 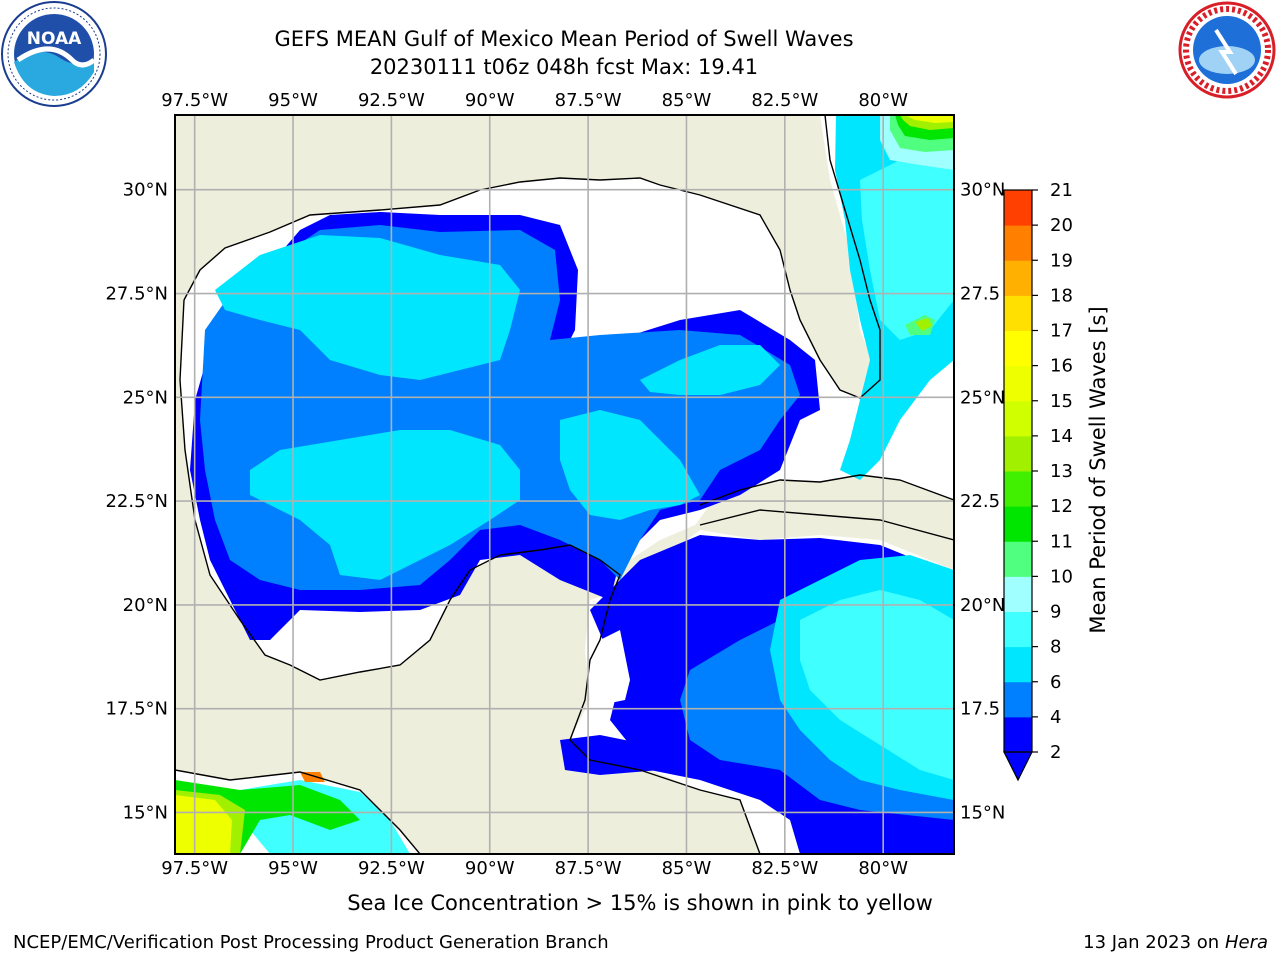 I want to click on lon-tick-label-bottom: 80°W, so click(x=883, y=868).